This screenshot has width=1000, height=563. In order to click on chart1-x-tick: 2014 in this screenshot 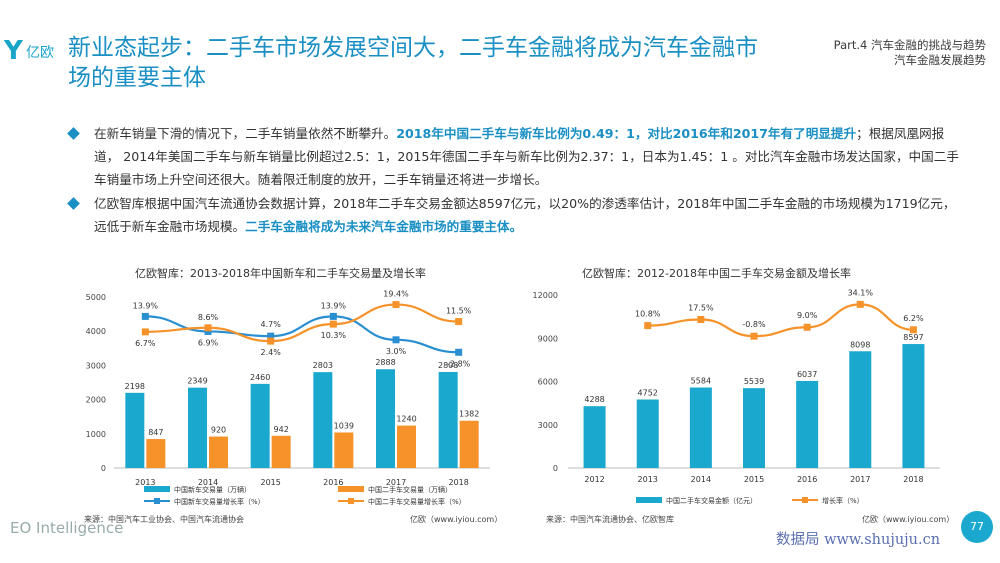, I will do `click(208, 482)`.